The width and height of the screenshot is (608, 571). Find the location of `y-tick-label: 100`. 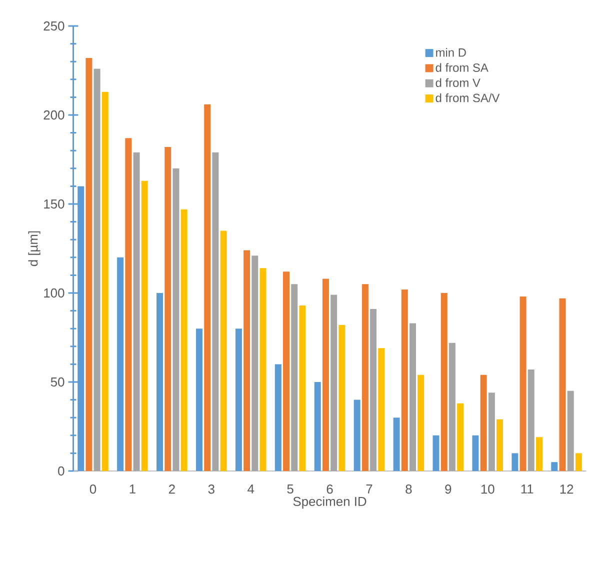

y-tick-label: 100 is located at coordinates (54, 293).